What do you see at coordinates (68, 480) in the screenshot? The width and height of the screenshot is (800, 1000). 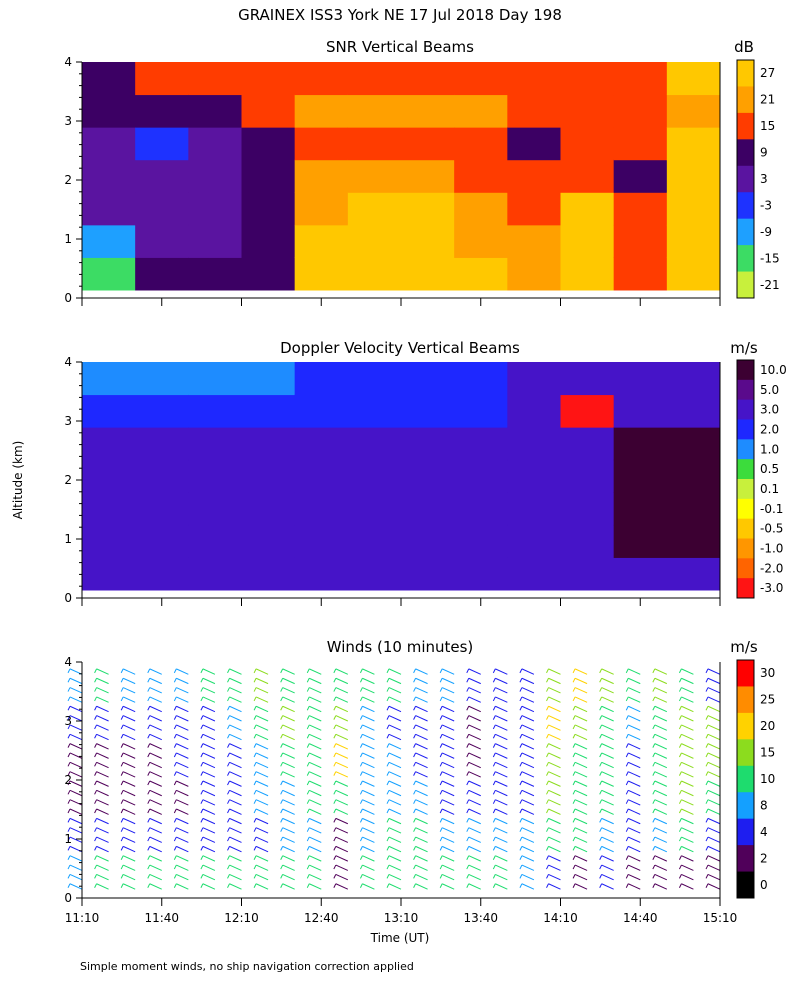 I see `y-tick-label: 2` at bounding box center [68, 480].